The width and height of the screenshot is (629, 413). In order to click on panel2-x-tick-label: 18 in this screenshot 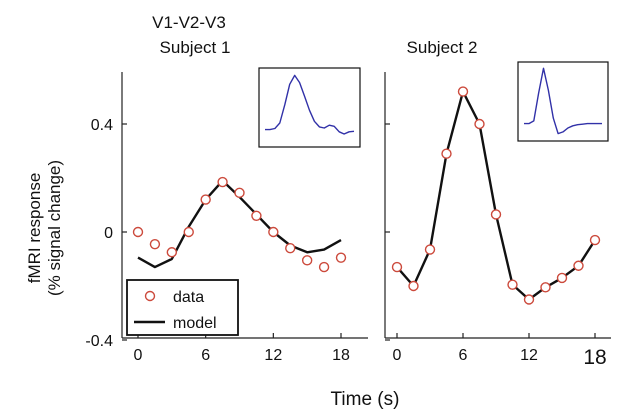, I will do `click(594, 357)`.